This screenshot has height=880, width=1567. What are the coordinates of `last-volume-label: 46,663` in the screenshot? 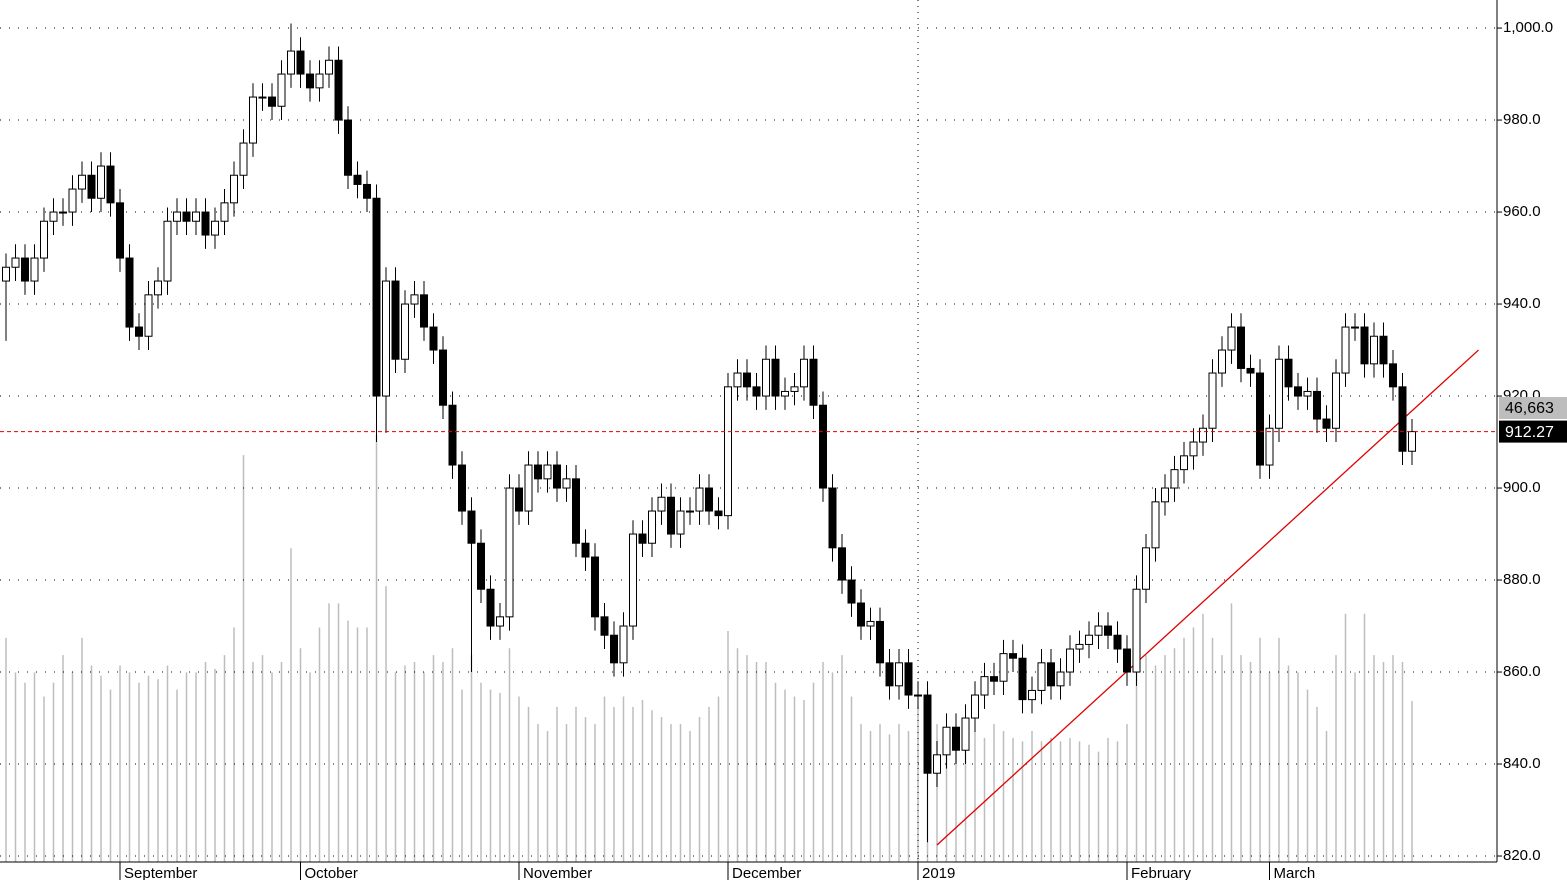 It's located at (1529, 408).